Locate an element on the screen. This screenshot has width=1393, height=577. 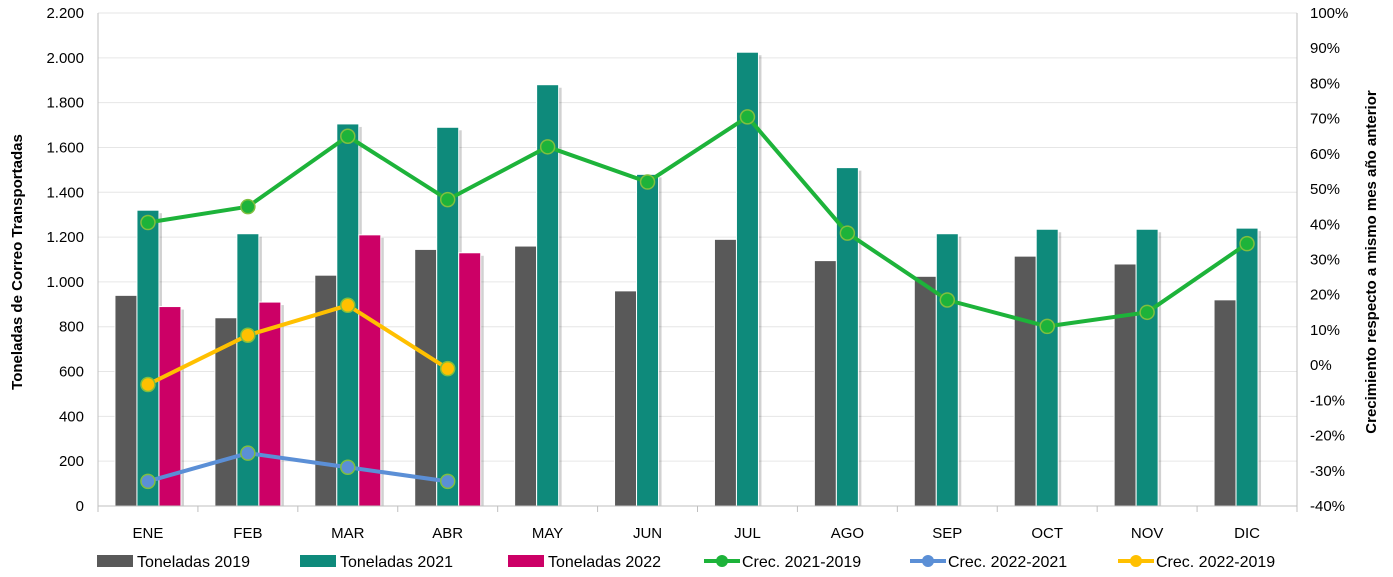
x-tick-label: DIC is located at coordinates (1247, 533).